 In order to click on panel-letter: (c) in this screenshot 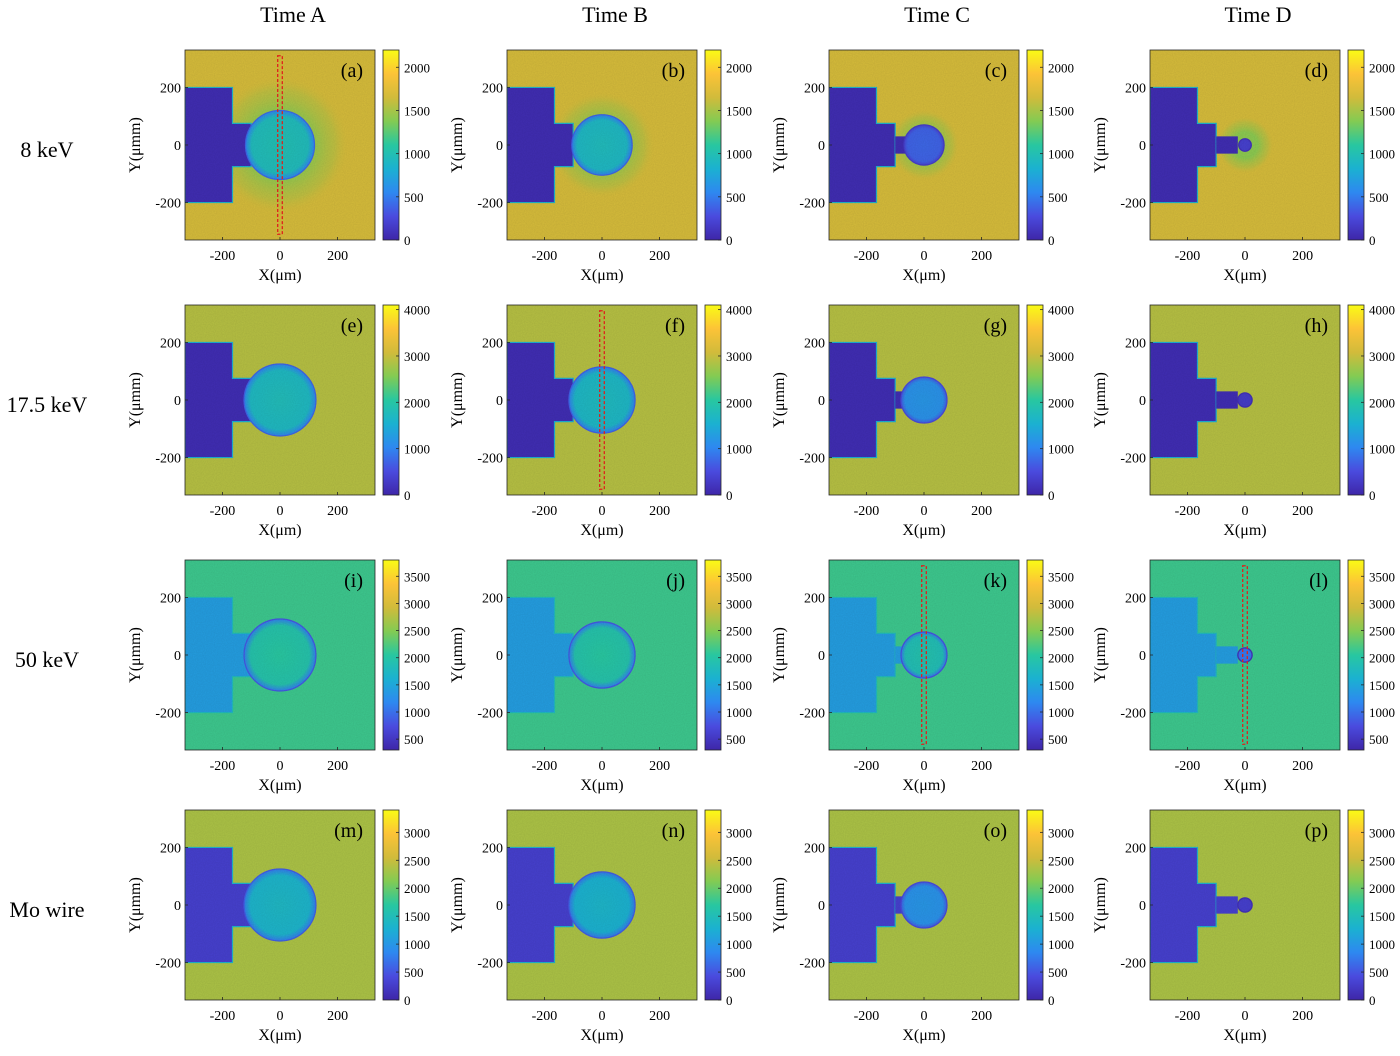, I will do `click(996, 71)`.